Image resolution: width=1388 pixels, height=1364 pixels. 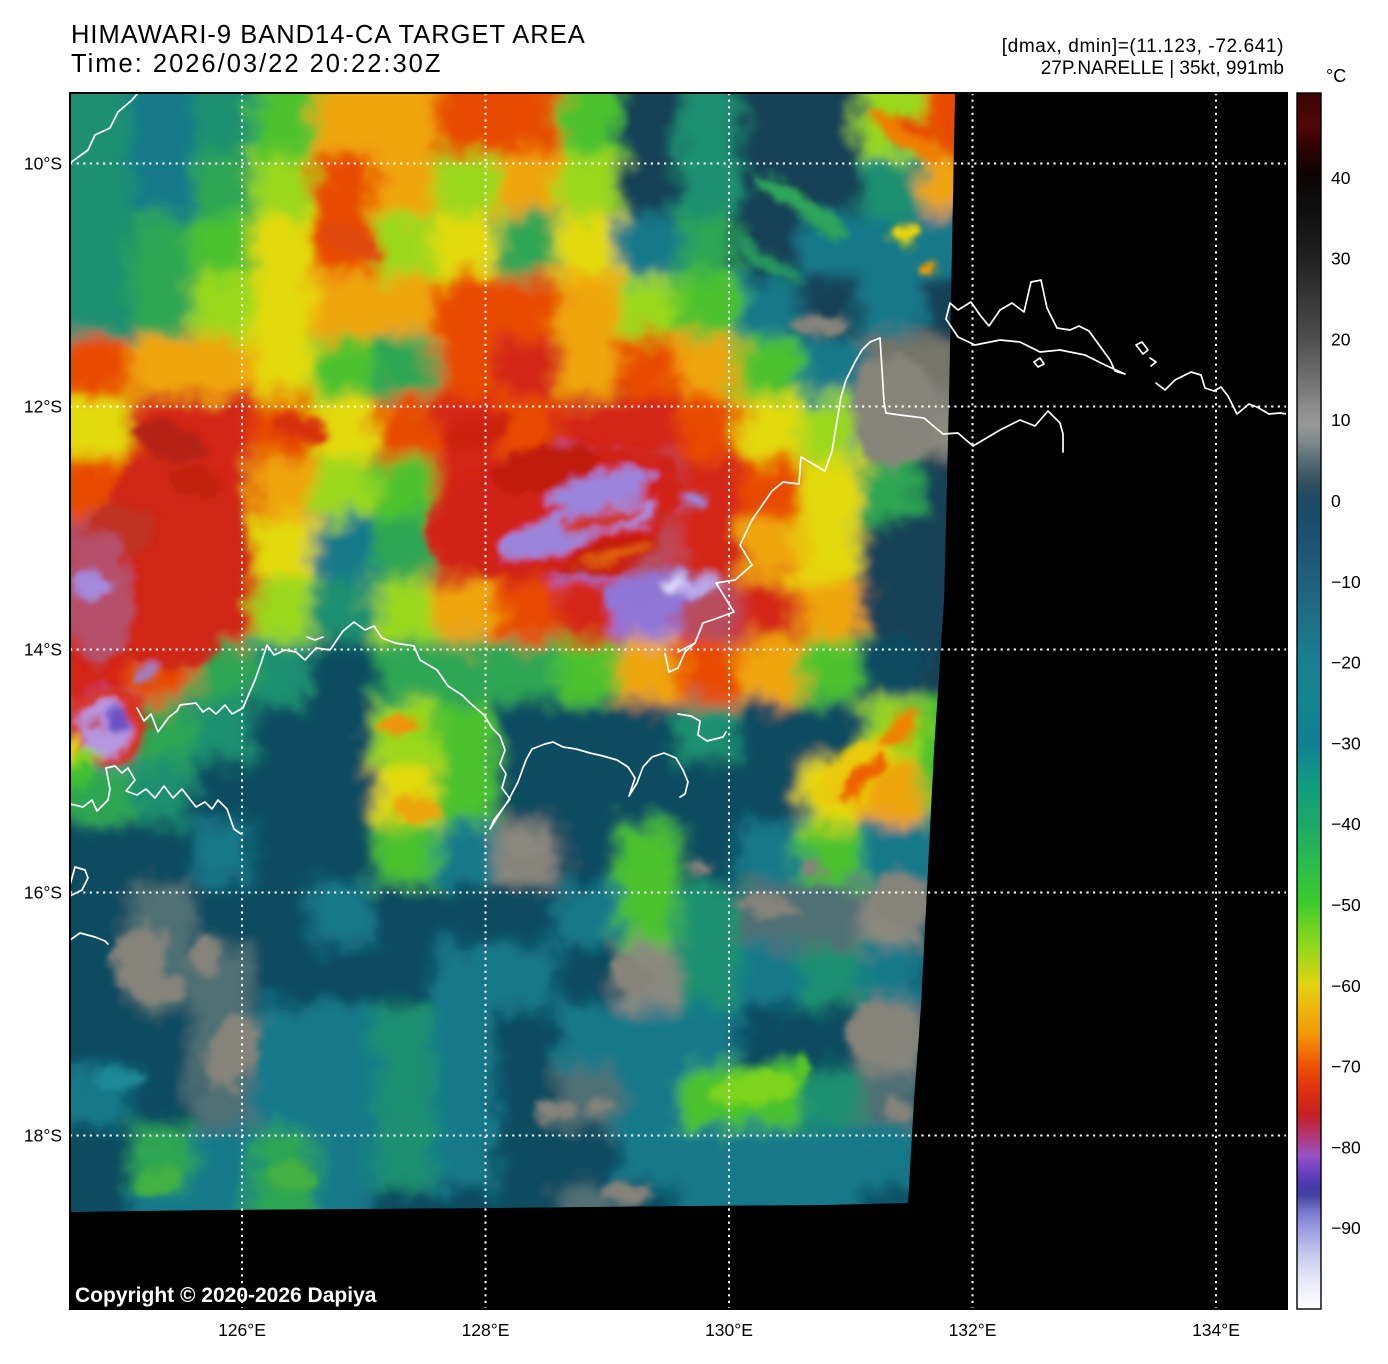 What do you see at coordinates (1346, 1067) in the screenshot?
I see `svg-text: −70` at bounding box center [1346, 1067].